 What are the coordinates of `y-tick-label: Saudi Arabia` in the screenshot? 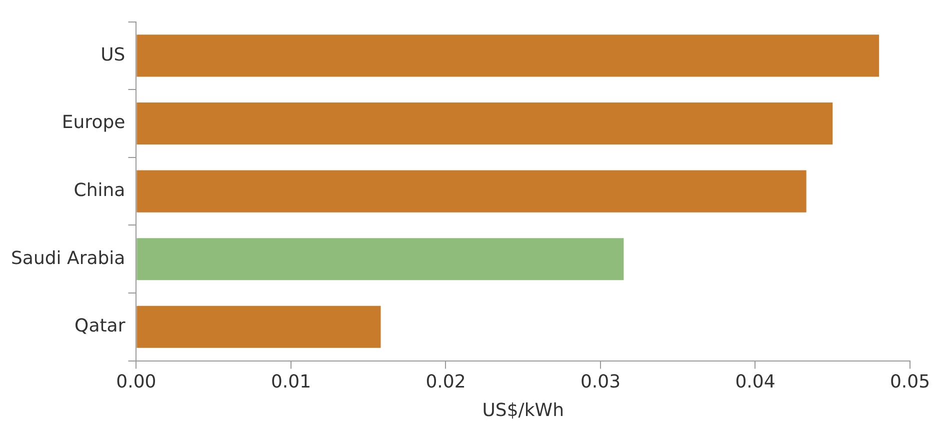 It's located at (68, 258).